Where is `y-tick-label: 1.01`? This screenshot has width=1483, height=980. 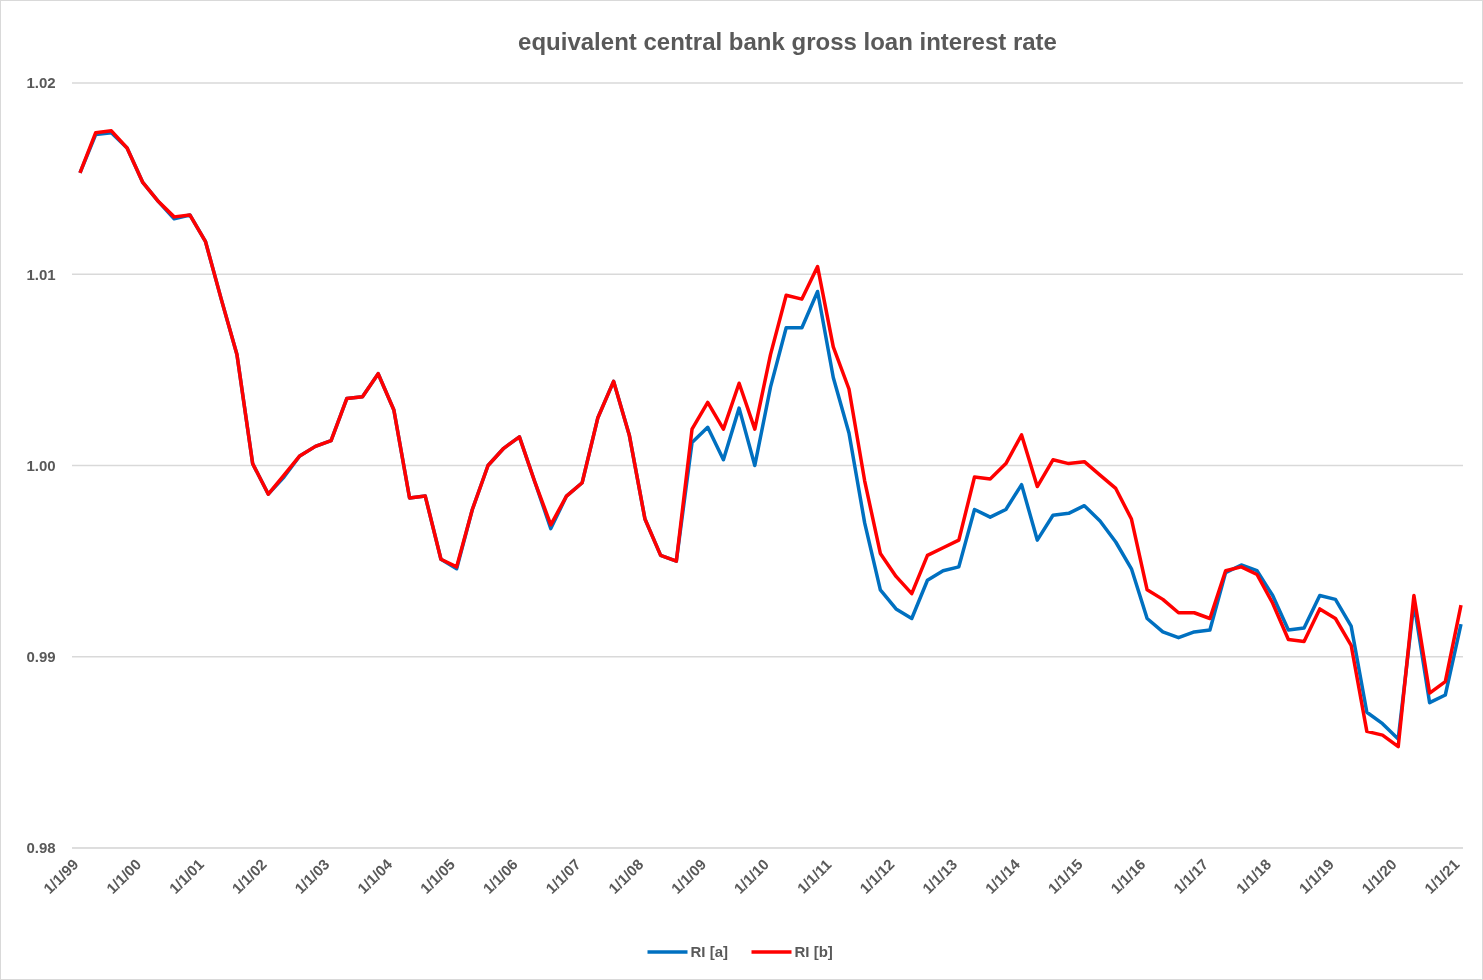
y-tick-label: 1.01 is located at coordinates (41, 274).